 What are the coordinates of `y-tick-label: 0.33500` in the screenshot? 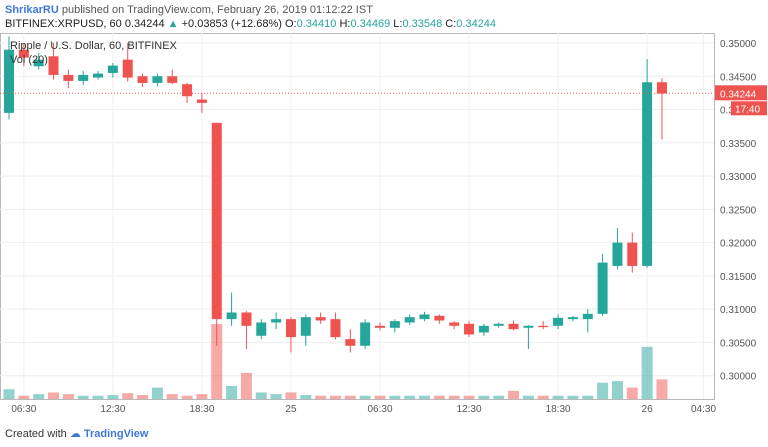 It's located at (738, 144).